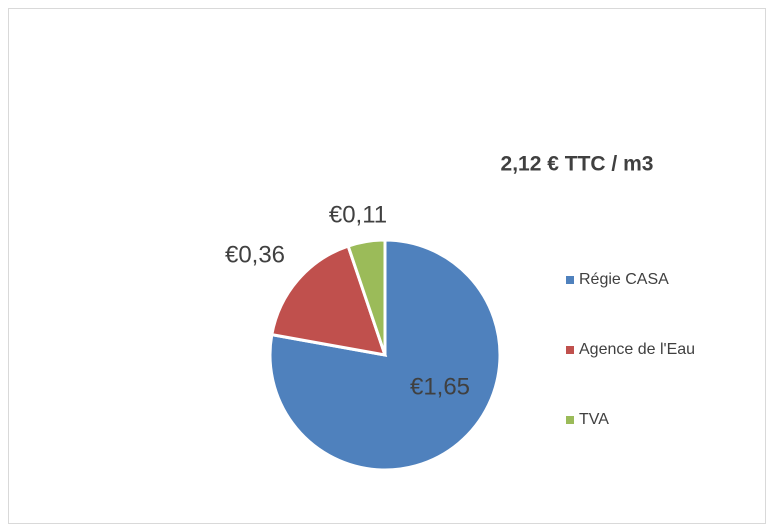 This screenshot has width=774, height=532. What do you see at coordinates (577, 164) in the screenshot?
I see `chart-title: 2,12 € TTC / m3` at bounding box center [577, 164].